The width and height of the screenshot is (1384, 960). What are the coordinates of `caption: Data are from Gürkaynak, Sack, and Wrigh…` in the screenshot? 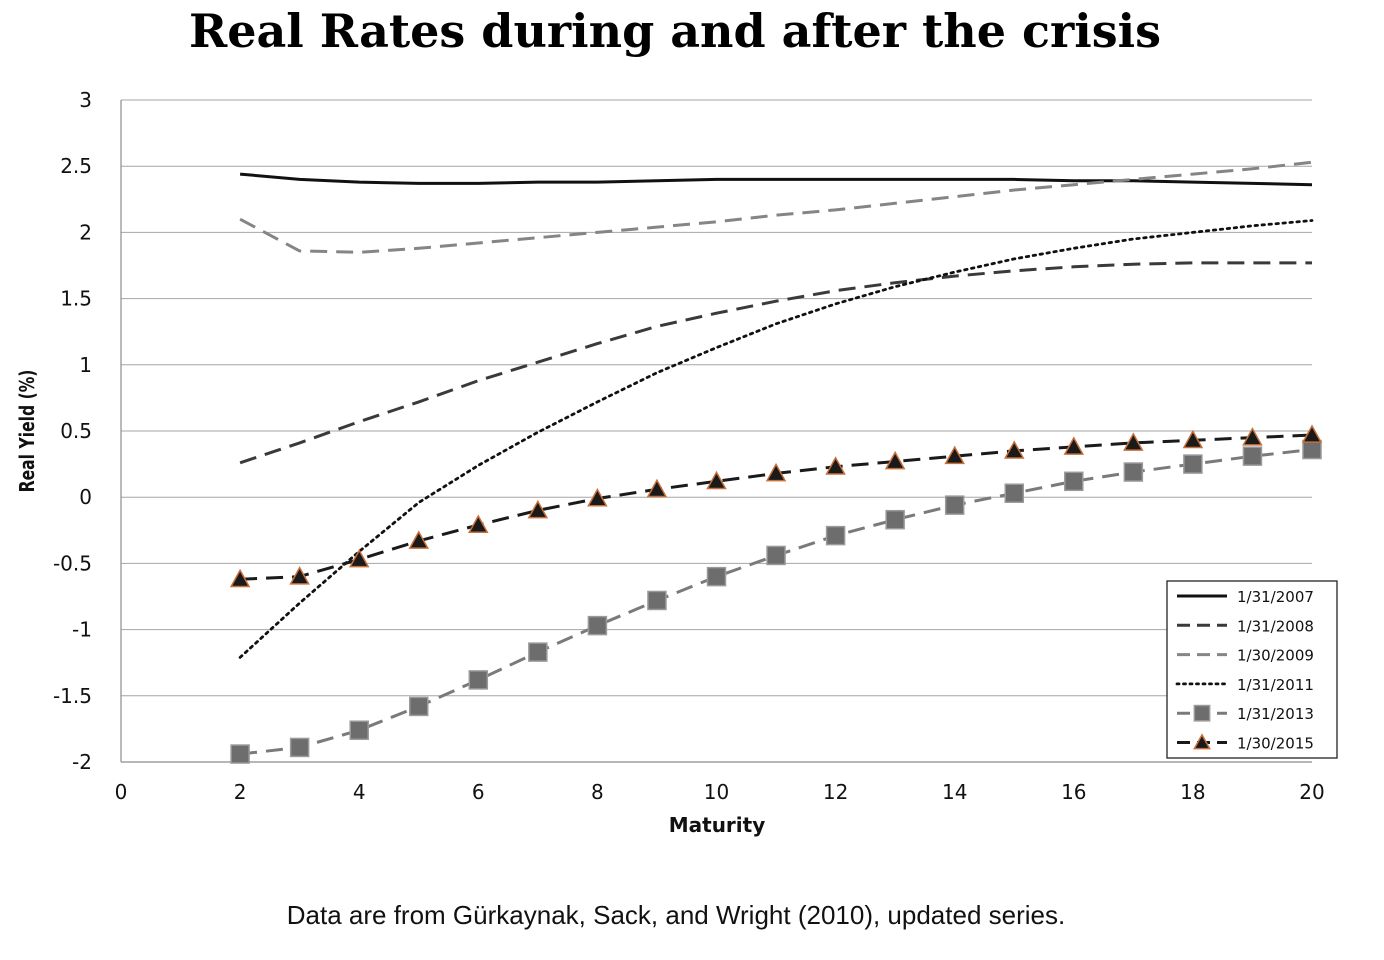 It's located at (676, 915).